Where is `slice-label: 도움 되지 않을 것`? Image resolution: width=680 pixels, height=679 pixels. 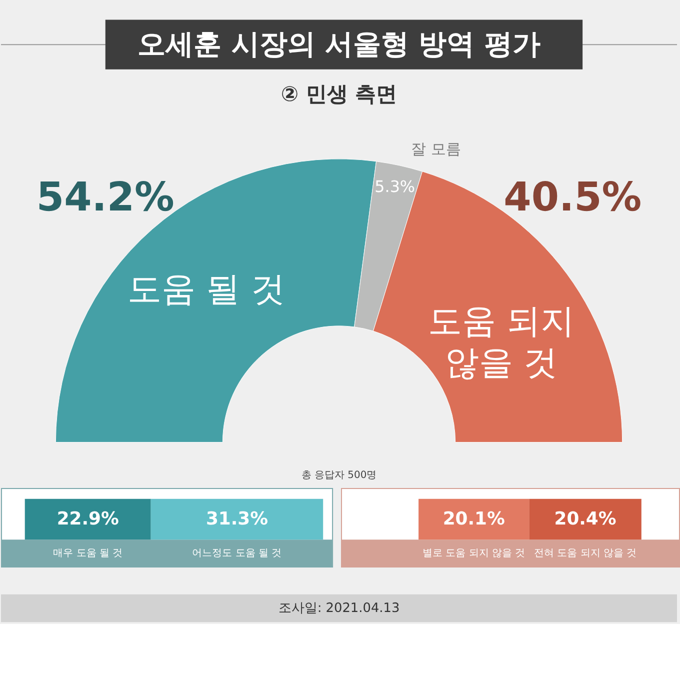 slice-label: 도움 되지 않을 것 is located at coordinates (501, 341).